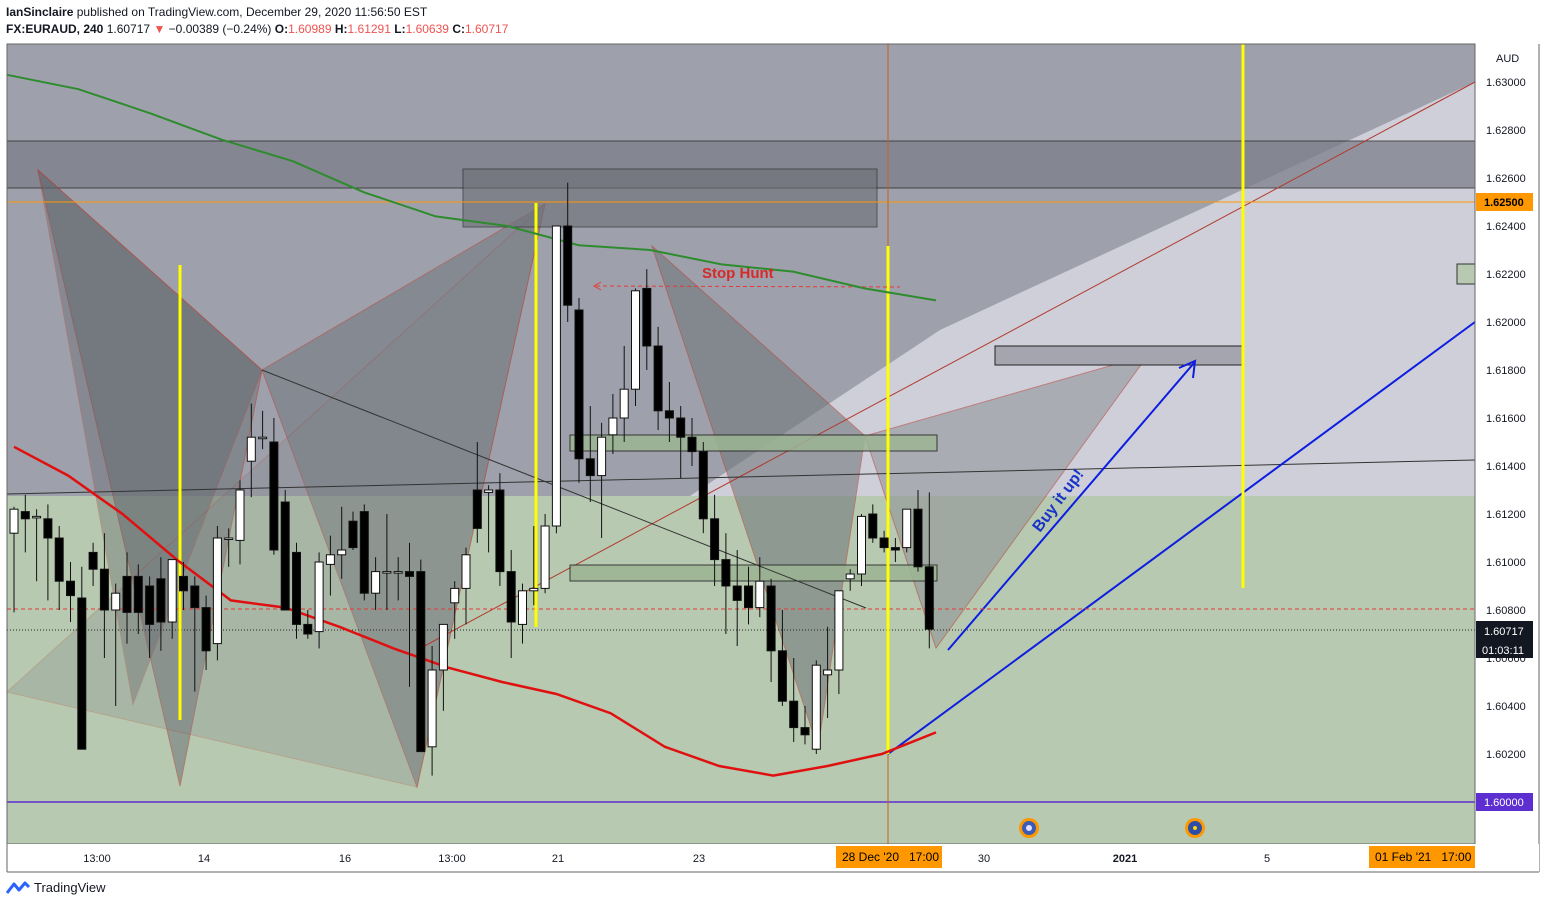 This screenshot has width=1546, height=909. Describe the element at coordinates (1119, 355) in the screenshot. I see `target-zone` at that location.